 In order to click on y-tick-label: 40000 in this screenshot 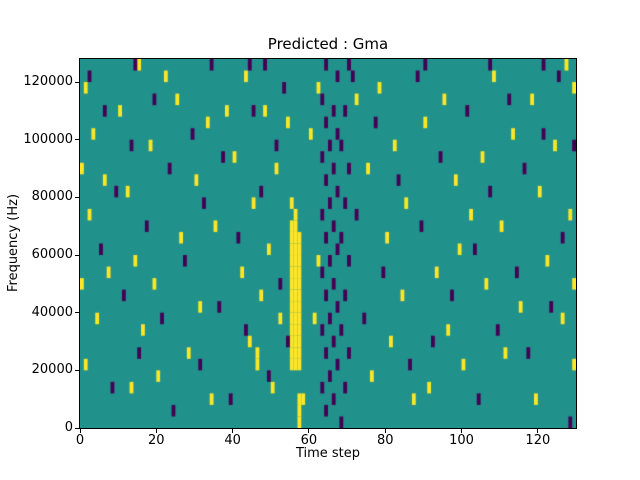, I will do `click(52, 312)`.